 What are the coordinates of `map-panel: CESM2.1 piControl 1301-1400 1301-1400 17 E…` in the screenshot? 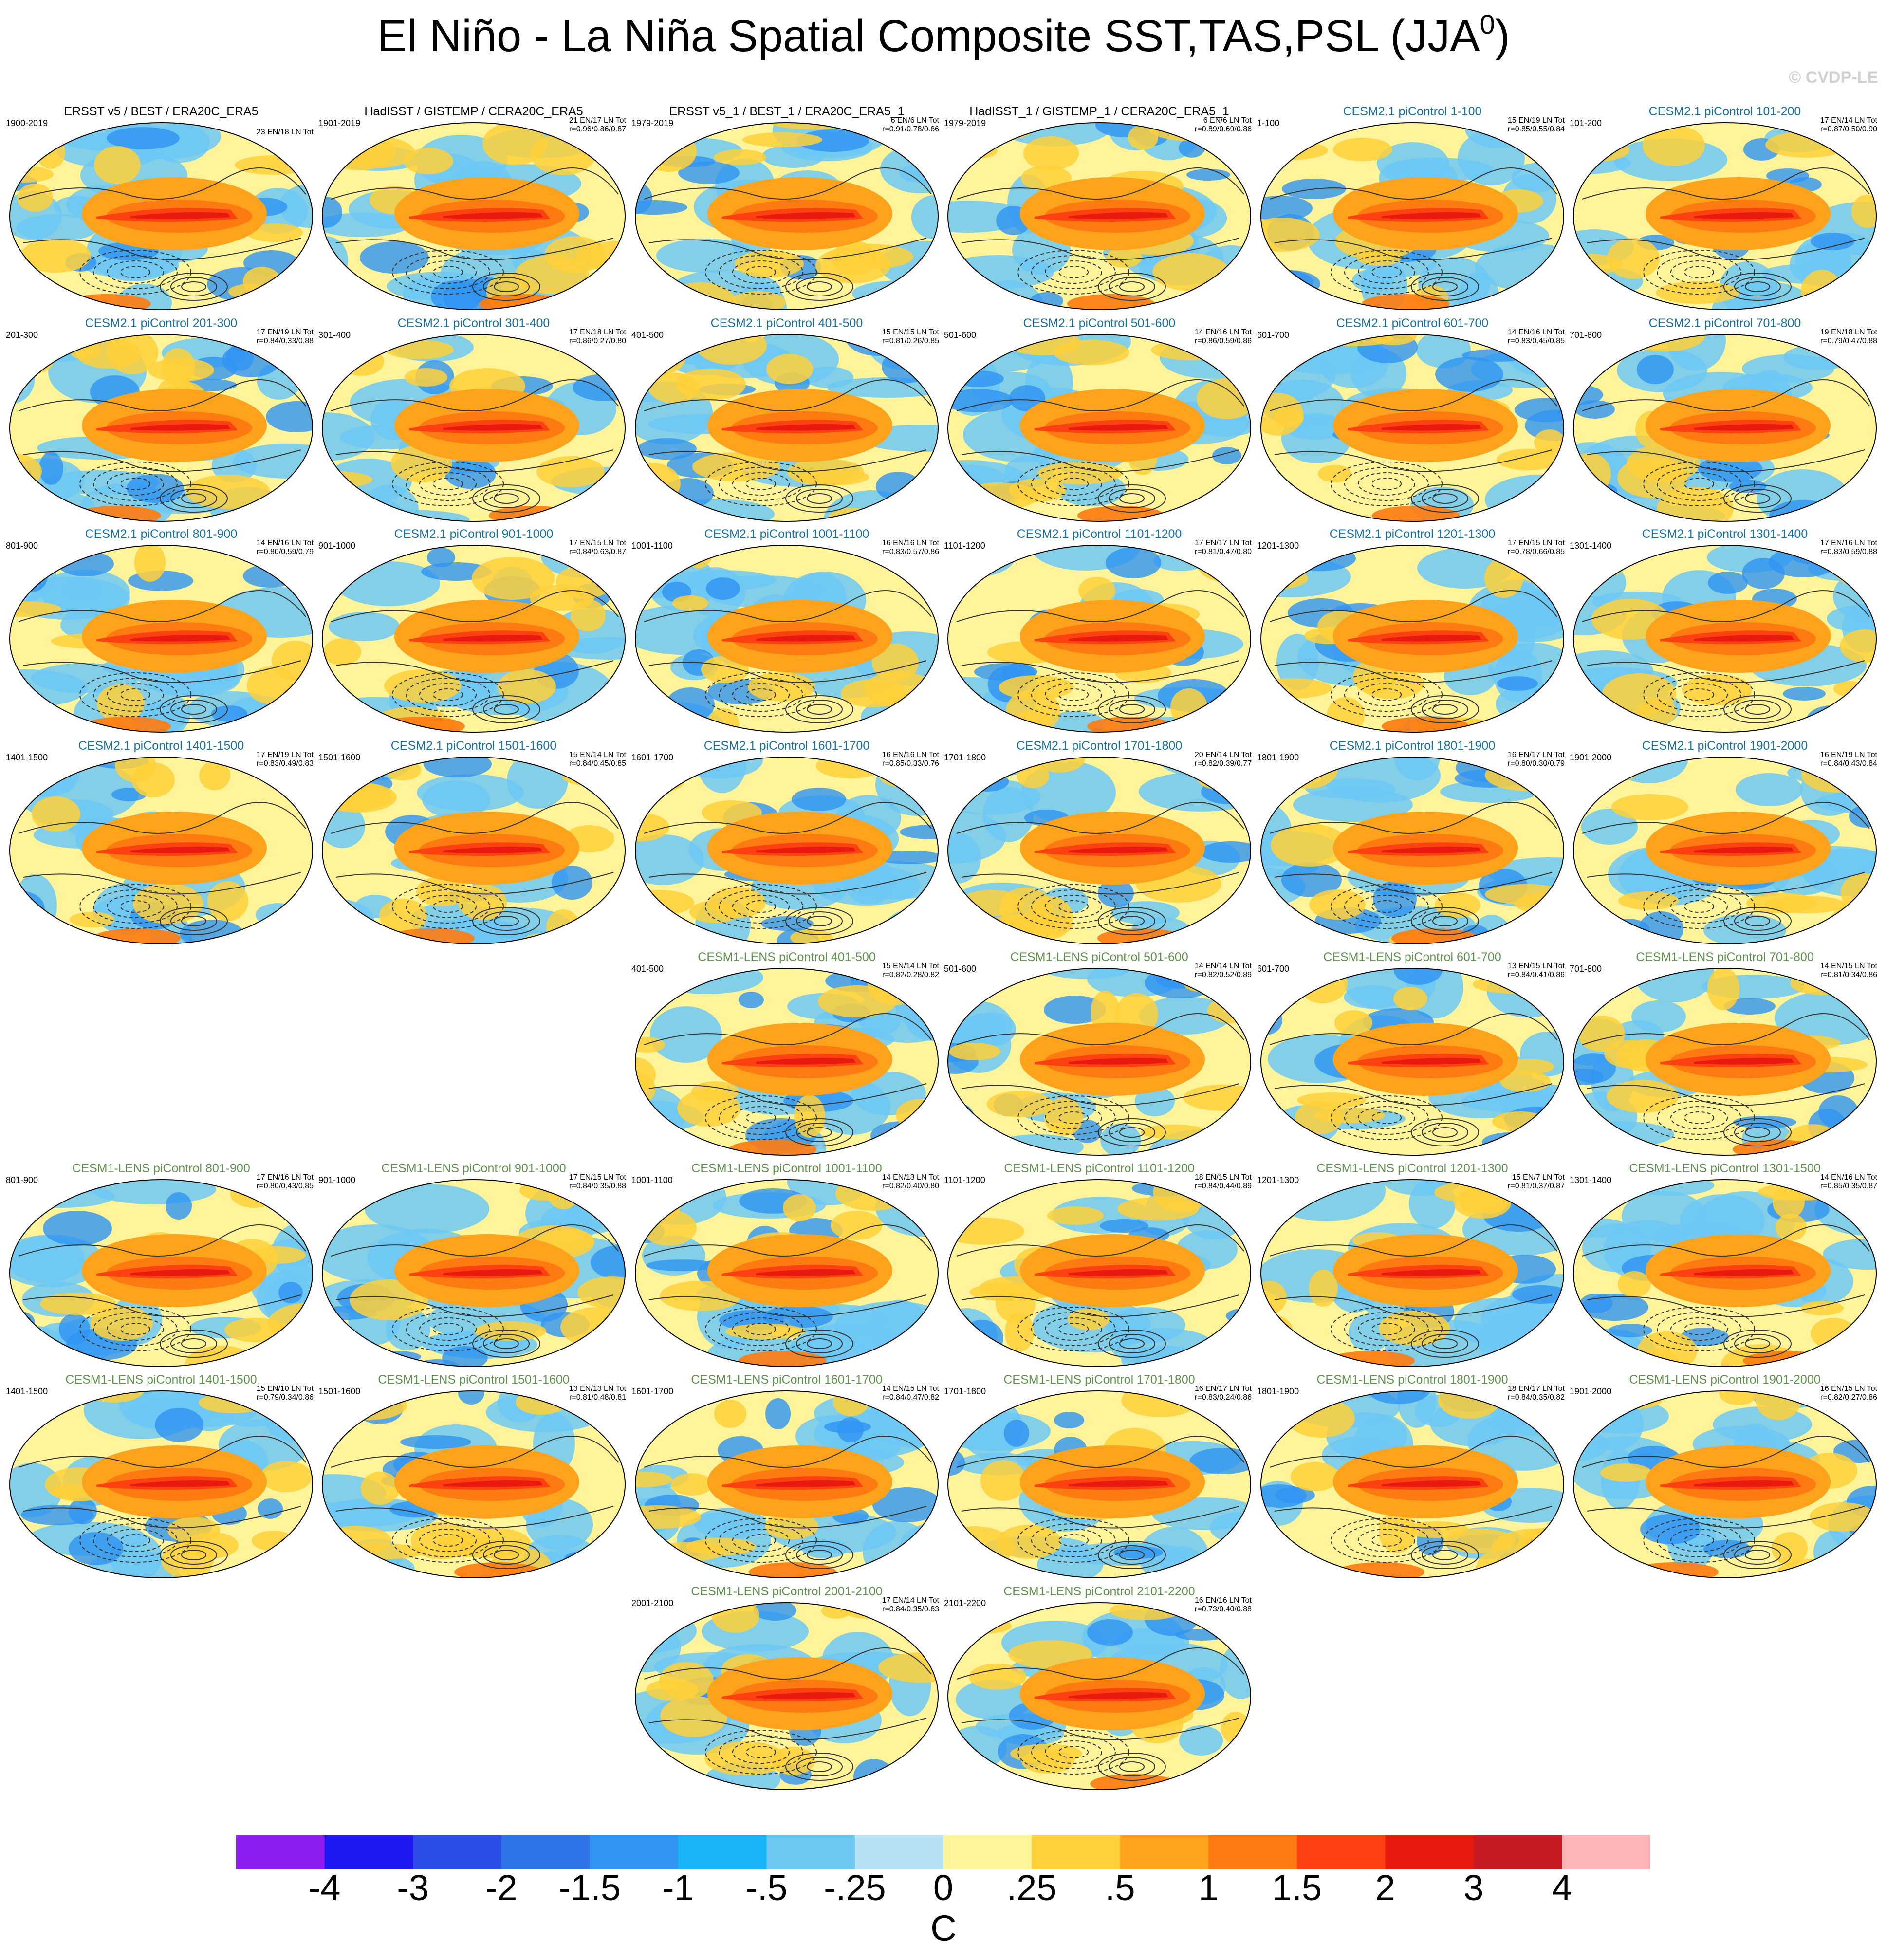 It's located at (1725, 633).